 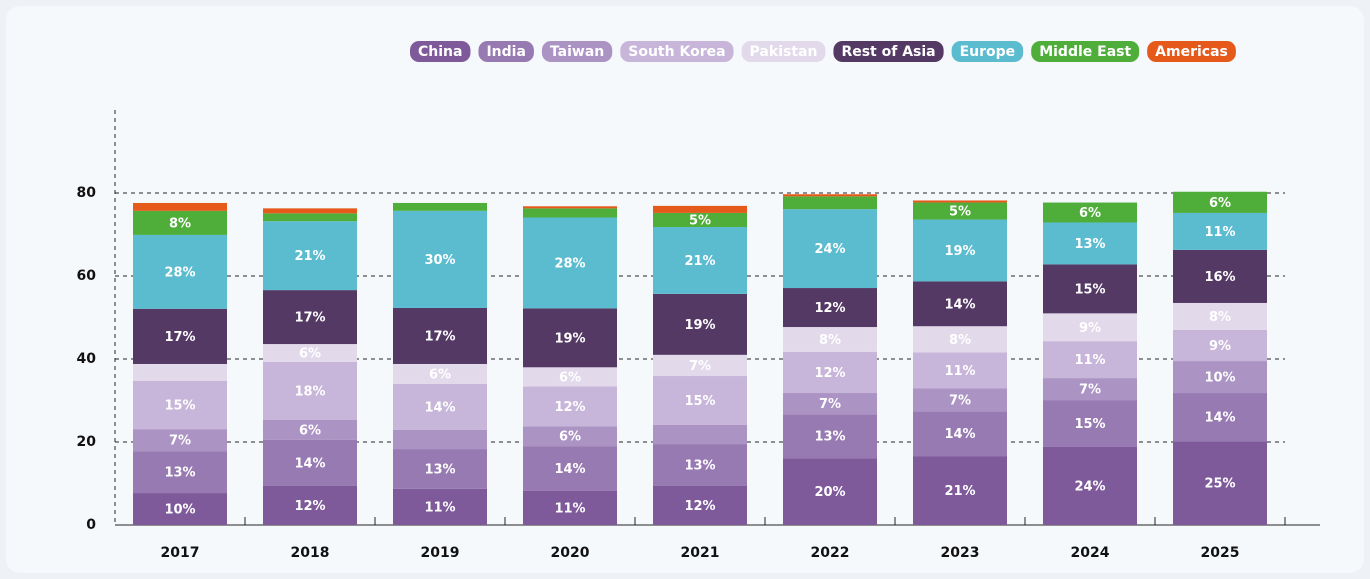 I want to click on data-label: 28%, so click(x=569, y=263).